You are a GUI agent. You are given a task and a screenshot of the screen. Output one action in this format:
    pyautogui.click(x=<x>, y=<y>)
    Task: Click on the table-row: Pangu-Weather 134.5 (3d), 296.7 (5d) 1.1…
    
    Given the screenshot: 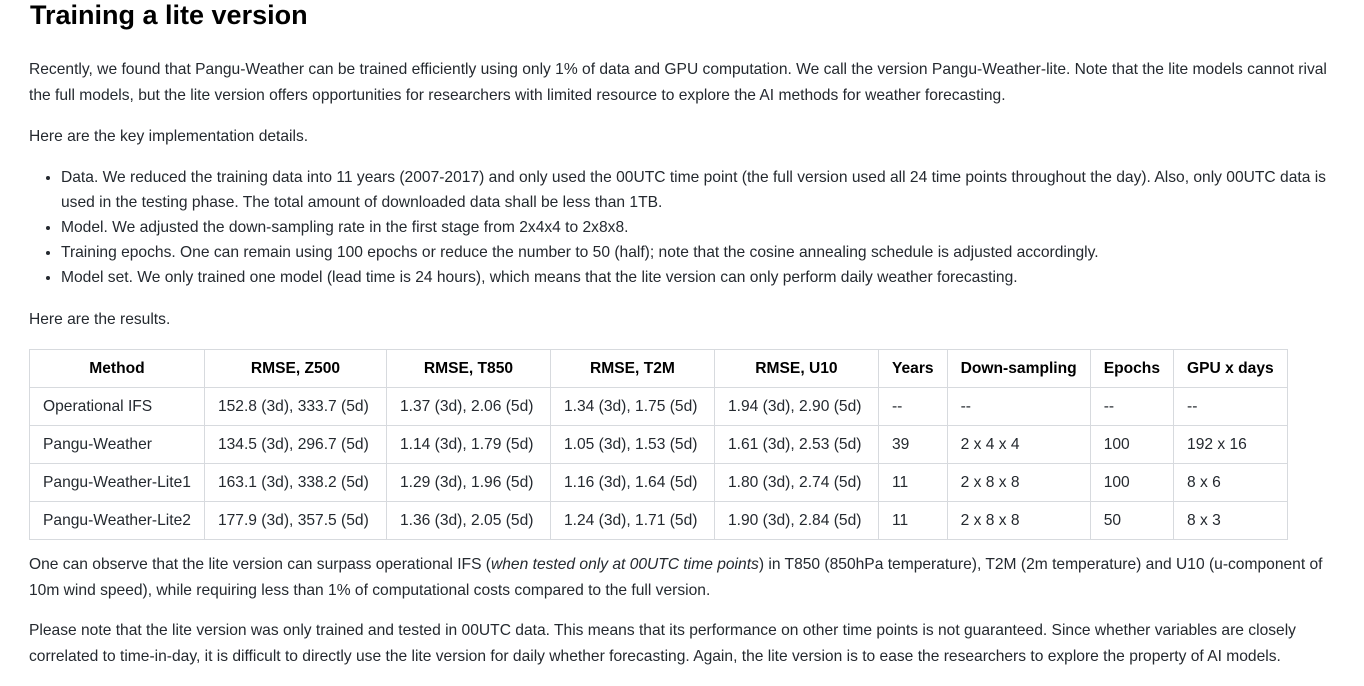 What is the action you would take?
    pyautogui.click(x=658, y=444)
    